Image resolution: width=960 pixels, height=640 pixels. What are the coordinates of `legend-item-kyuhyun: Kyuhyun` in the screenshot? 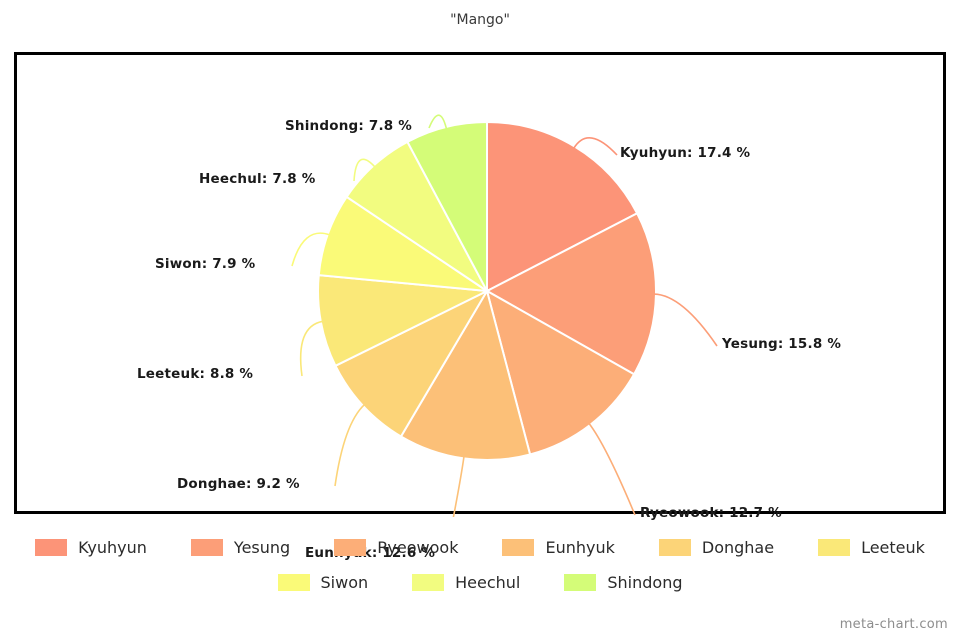 It's located at (91, 547).